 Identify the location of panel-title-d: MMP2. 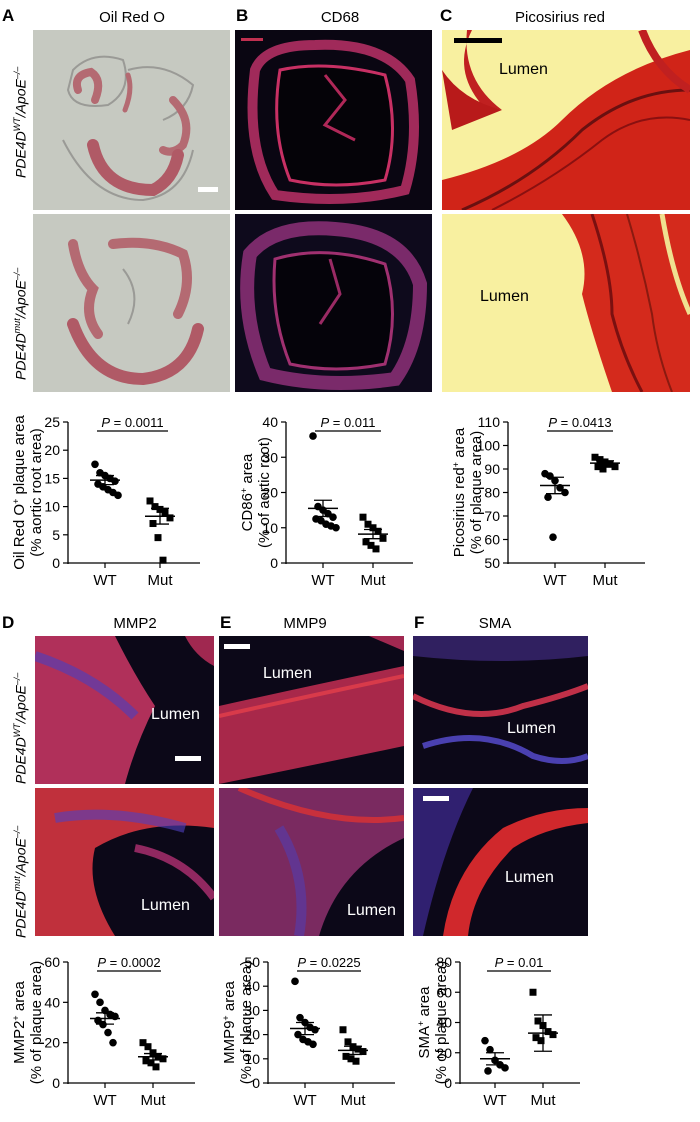
(135, 623).